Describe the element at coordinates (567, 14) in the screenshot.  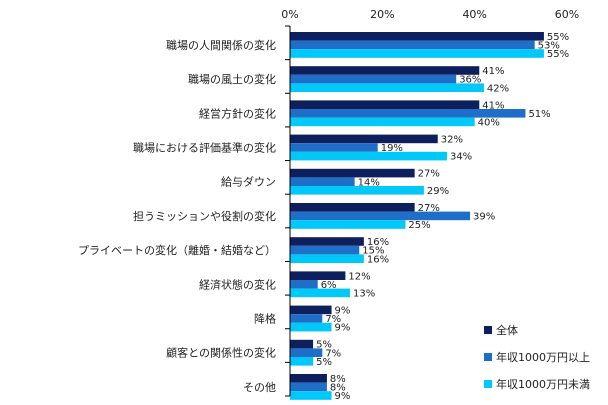
I see `x-tick-label: 60%` at that location.